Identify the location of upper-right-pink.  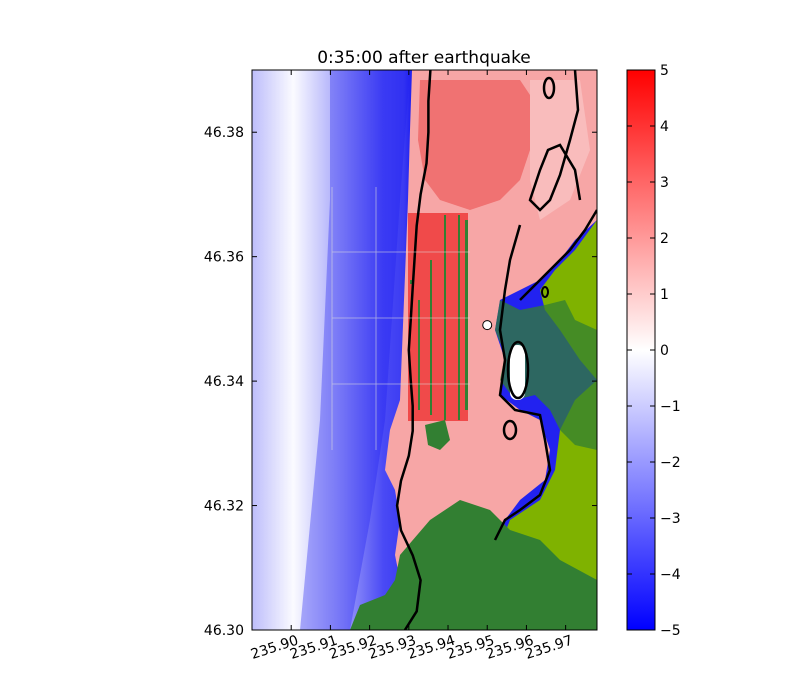
(560, 150).